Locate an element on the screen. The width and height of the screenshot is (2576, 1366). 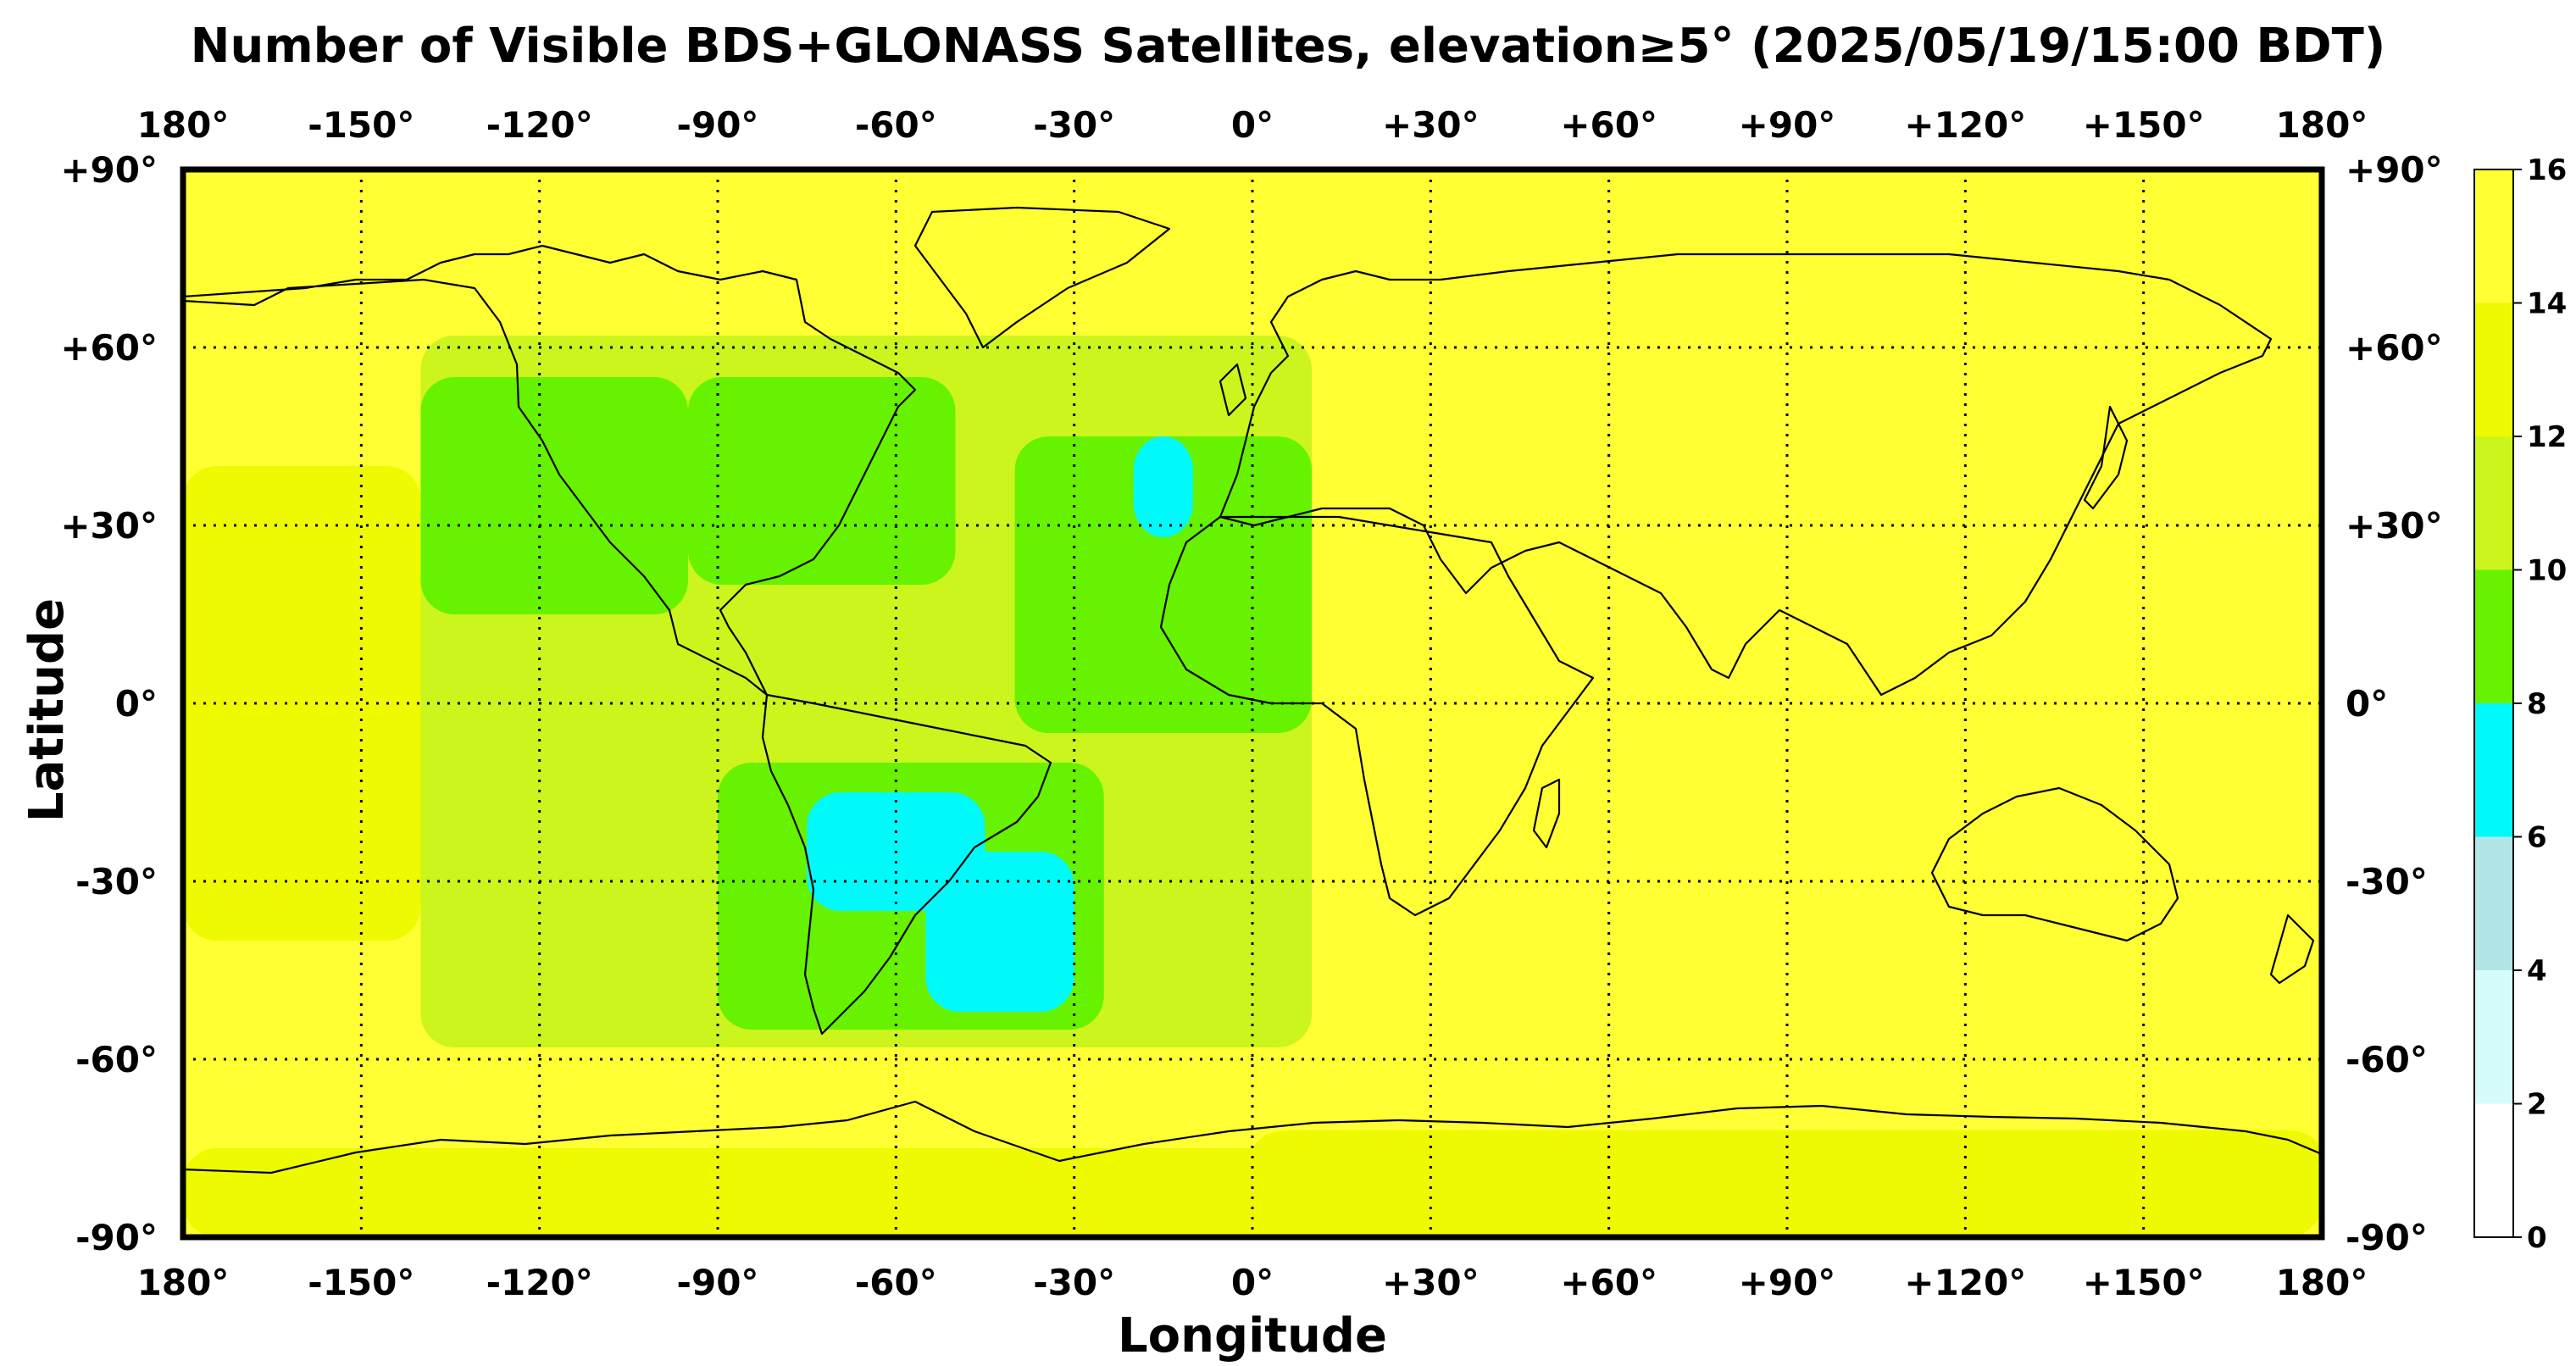
lon-tick-label-top: +150° is located at coordinates (2144, 125).